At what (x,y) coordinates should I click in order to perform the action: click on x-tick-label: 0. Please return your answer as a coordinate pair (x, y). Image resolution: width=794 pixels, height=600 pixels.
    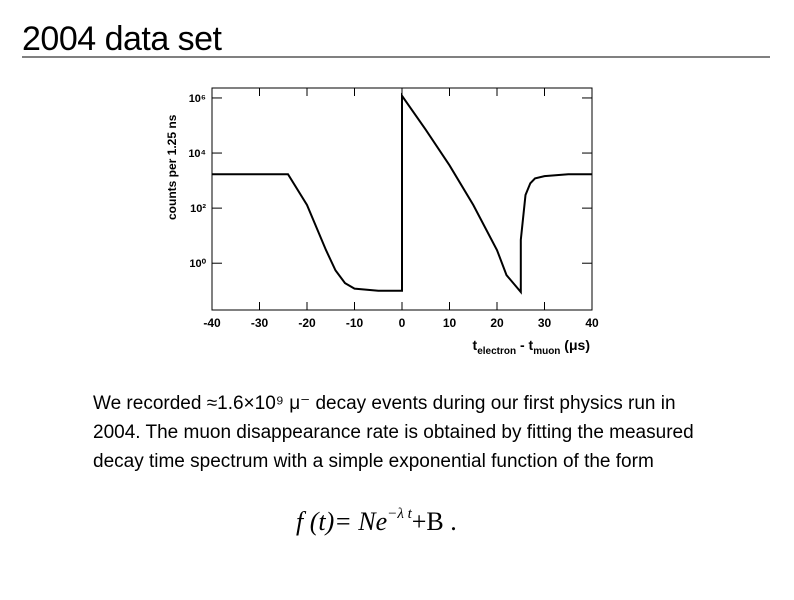
    Looking at the image, I should click on (402, 323).